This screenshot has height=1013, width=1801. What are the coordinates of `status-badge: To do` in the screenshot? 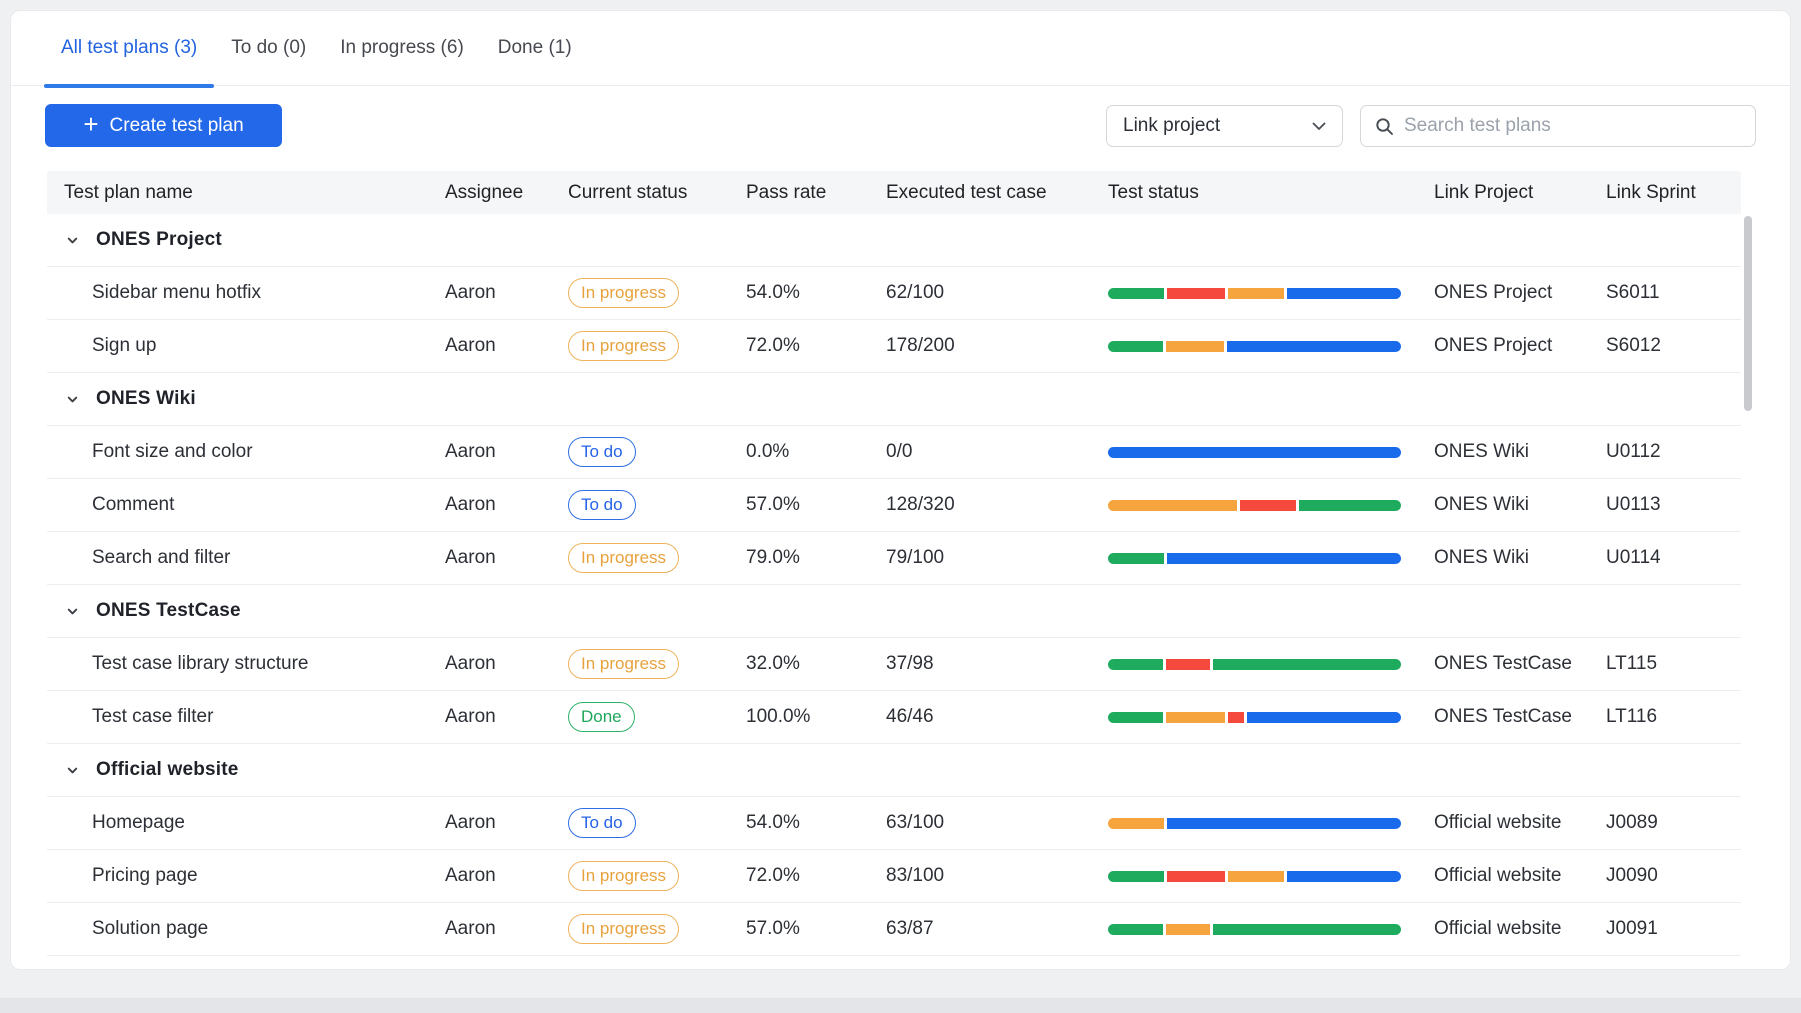 It's located at (602, 823).